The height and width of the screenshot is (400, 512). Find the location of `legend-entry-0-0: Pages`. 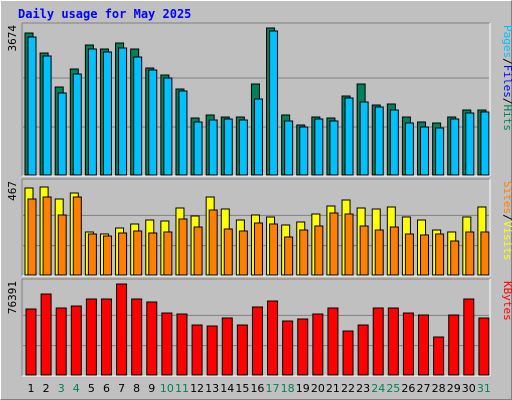

legend-entry-0-0: Pages is located at coordinates (506, 41).